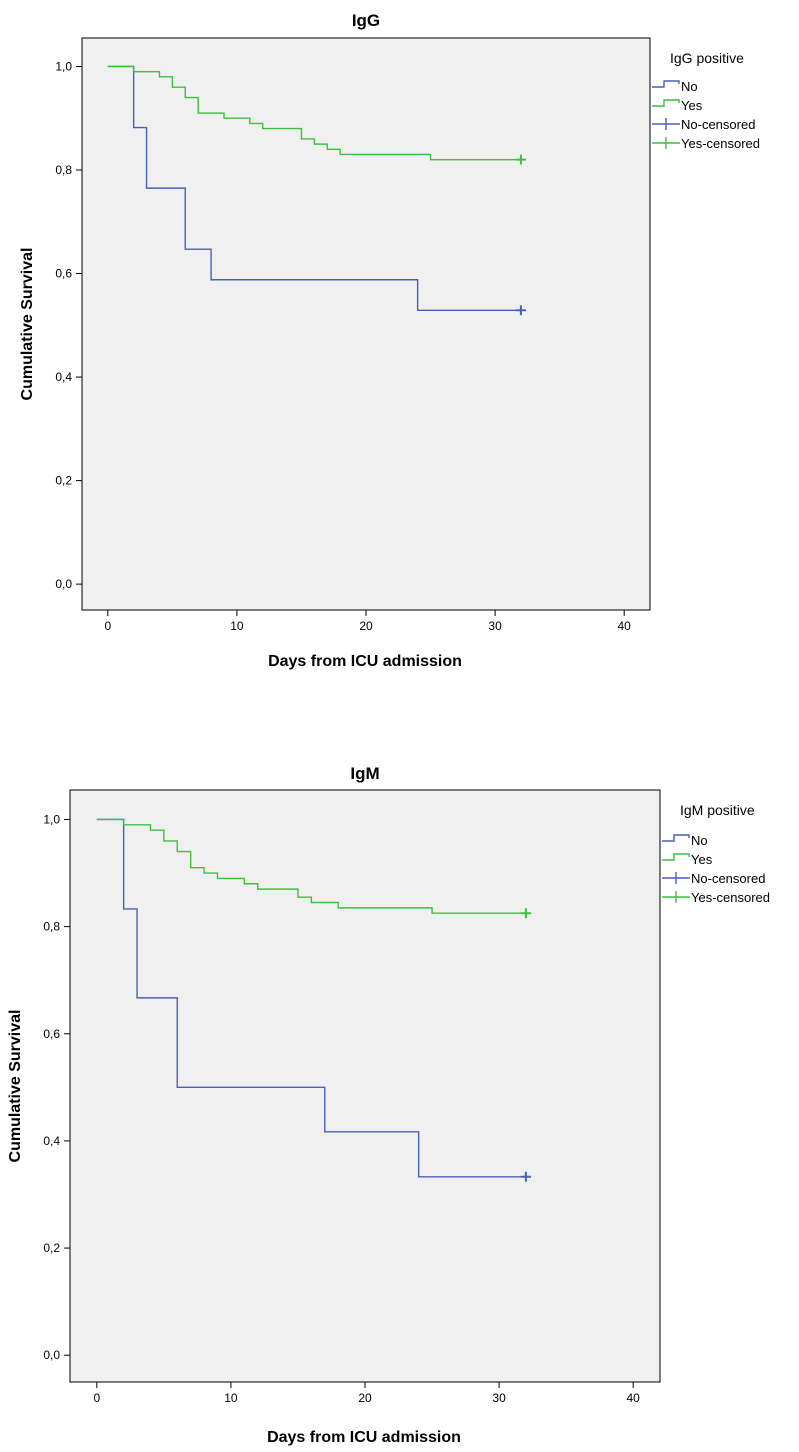  What do you see at coordinates (364, 773) in the screenshot?
I see `chart-title: IgM` at bounding box center [364, 773].